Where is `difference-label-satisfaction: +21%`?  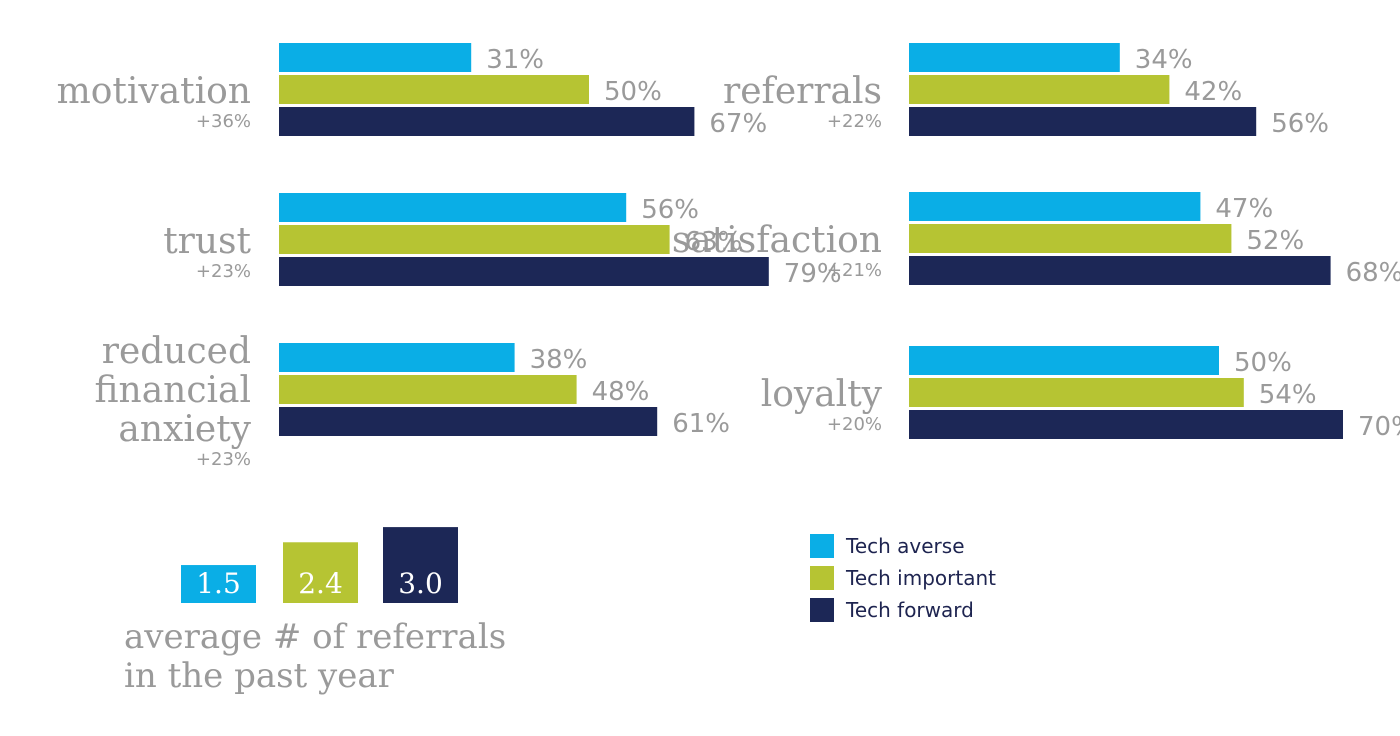
difference-label-satisfaction: +21% is located at coordinates (854, 270).